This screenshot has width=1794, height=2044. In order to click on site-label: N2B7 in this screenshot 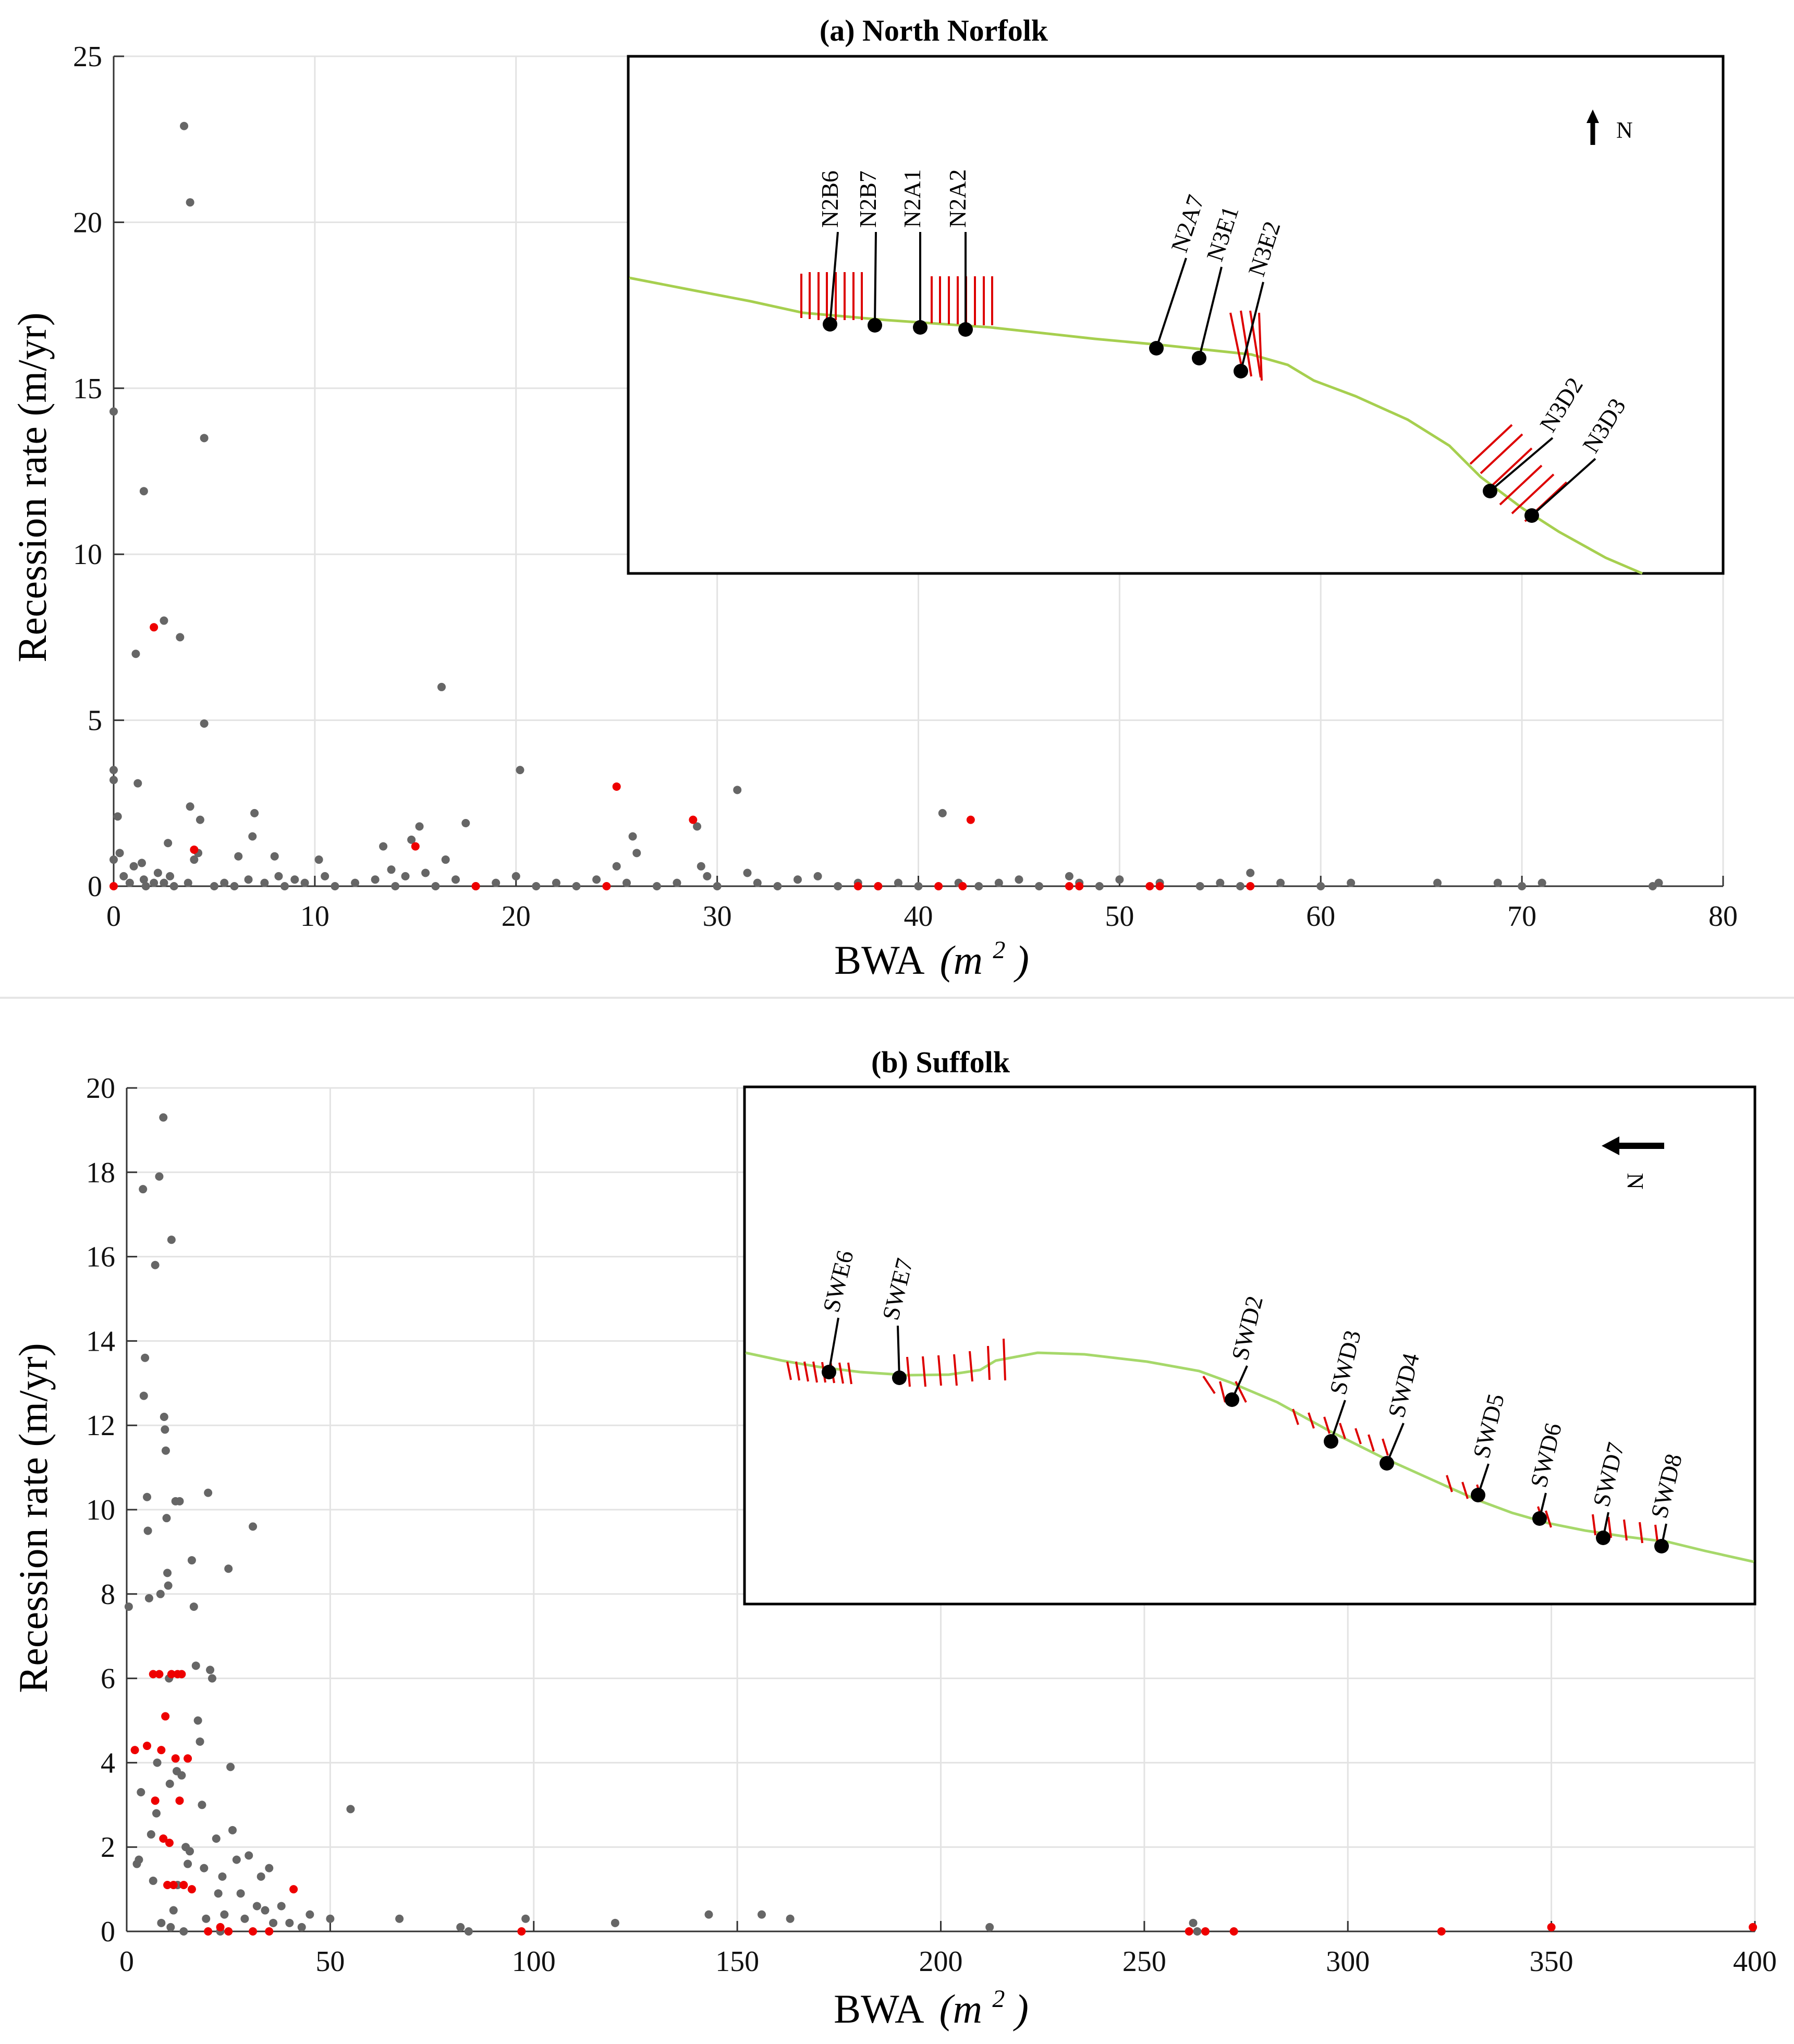, I will do `click(868, 199)`.